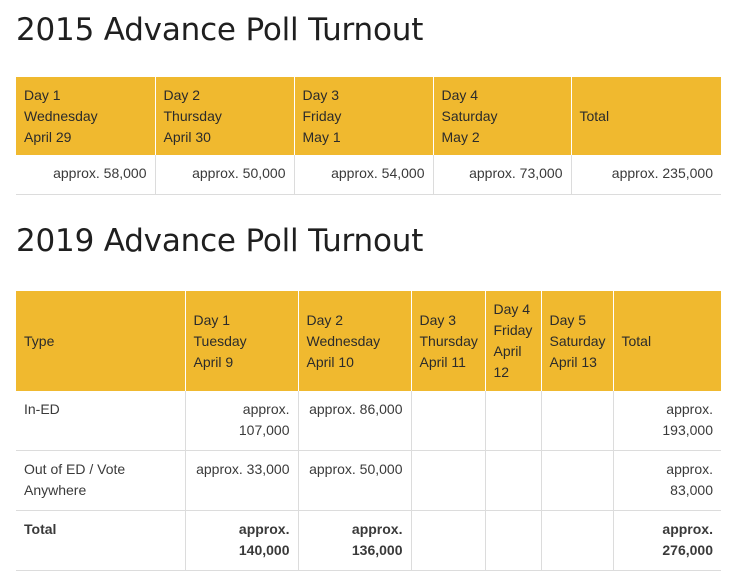 Image resolution: width=736 pixels, height=582 pixels. I want to click on header-day-1: Day 1 Tuesday April 9, so click(241, 341).